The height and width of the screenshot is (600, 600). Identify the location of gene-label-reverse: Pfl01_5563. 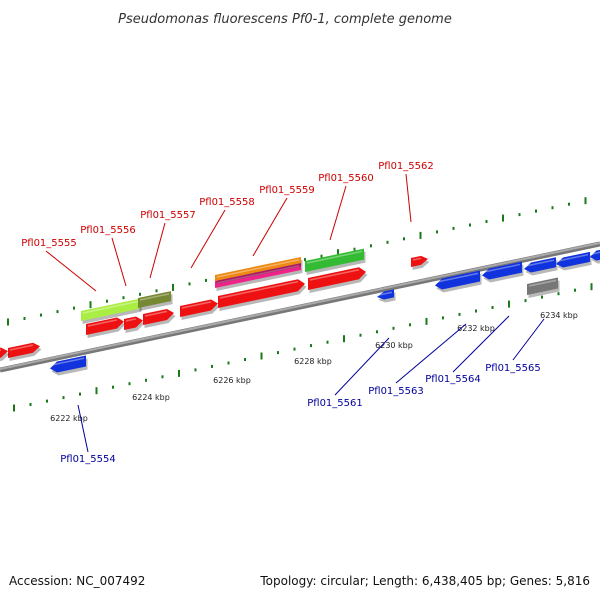
(396, 391).